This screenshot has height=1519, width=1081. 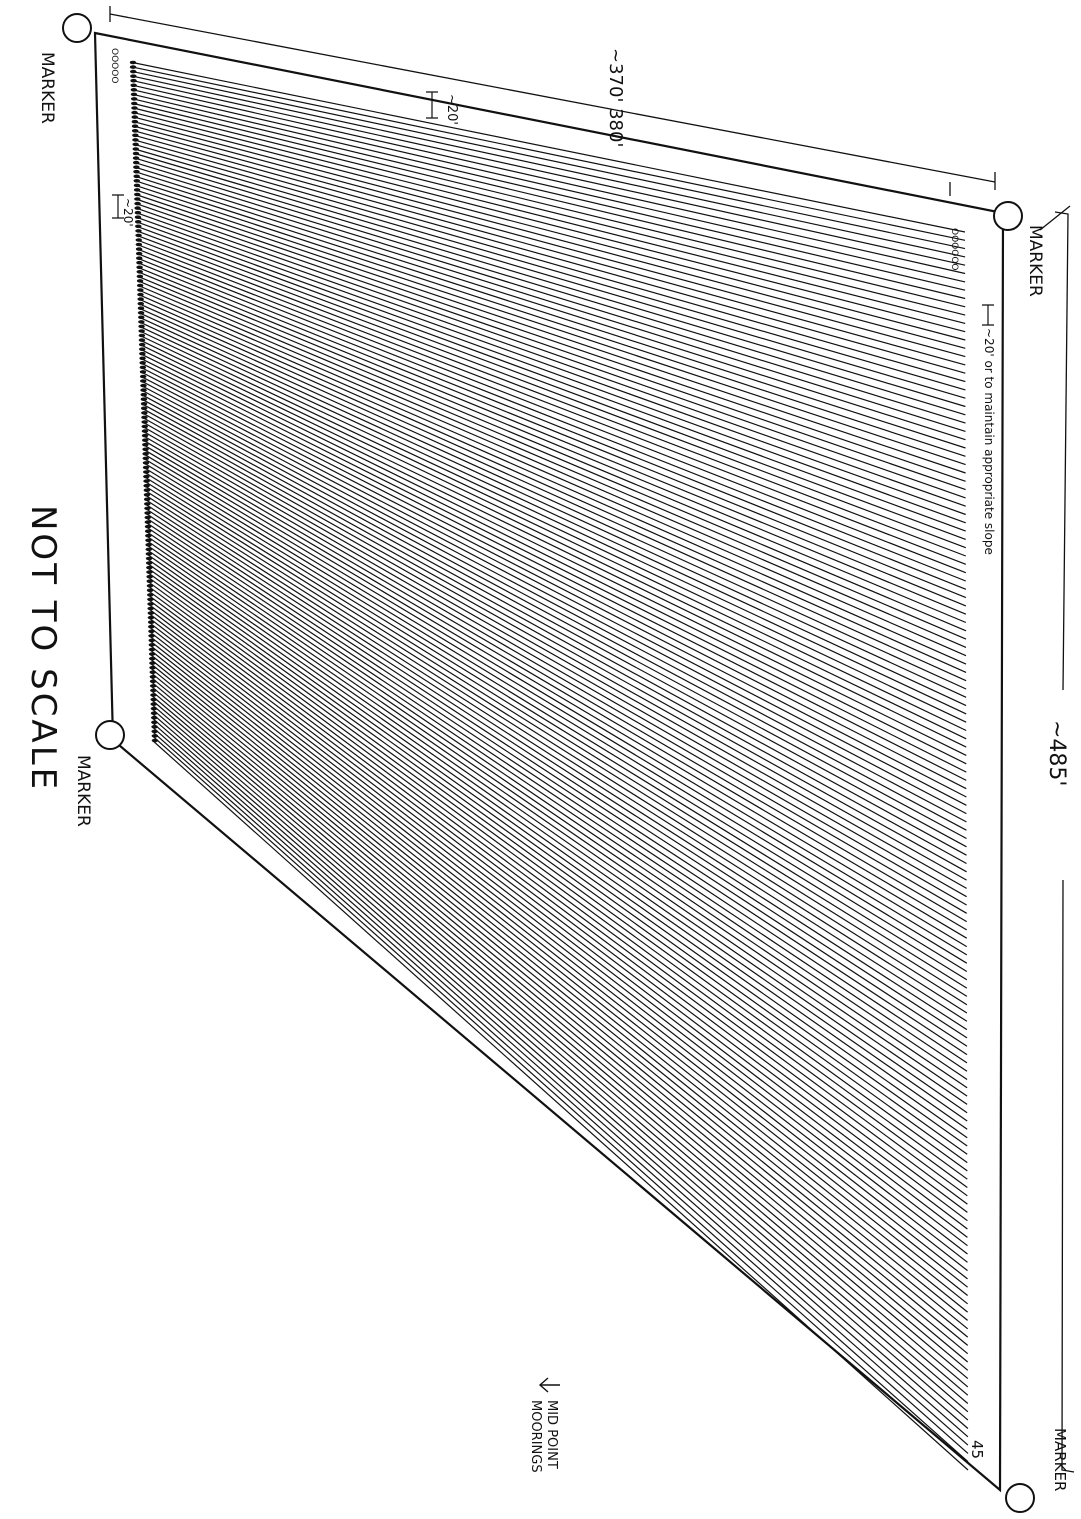 I want to click on marker-label-bottom-right: MARKER, so click(x=1060, y=1459).